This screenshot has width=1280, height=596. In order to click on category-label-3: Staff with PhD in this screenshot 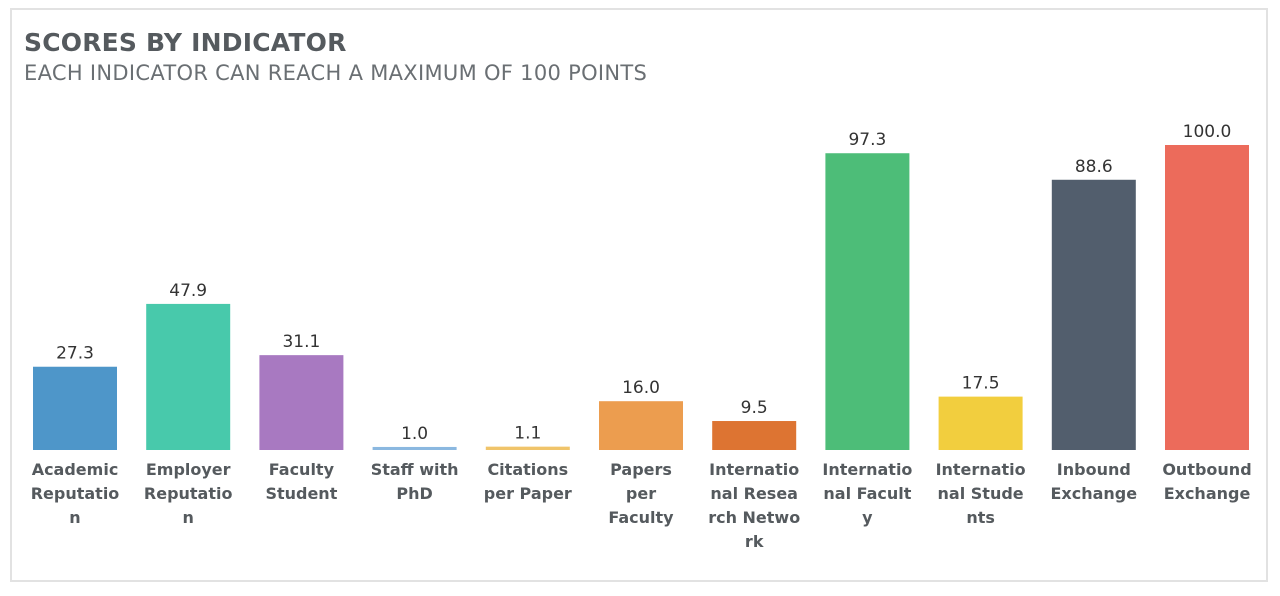, I will do `click(415, 481)`.